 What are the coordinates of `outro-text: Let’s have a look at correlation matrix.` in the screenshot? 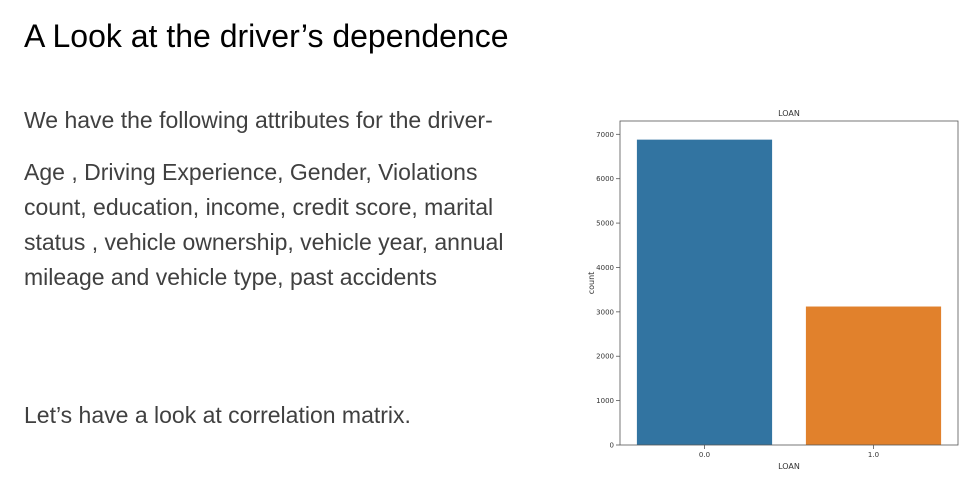 It's located at (217, 415).